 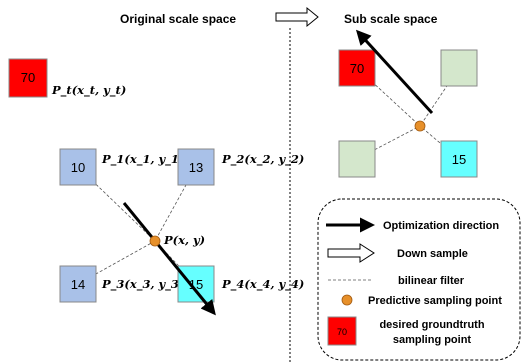 What do you see at coordinates (459, 68) in the screenshot?
I see `sub-green-box-top` at bounding box center [459, 68].